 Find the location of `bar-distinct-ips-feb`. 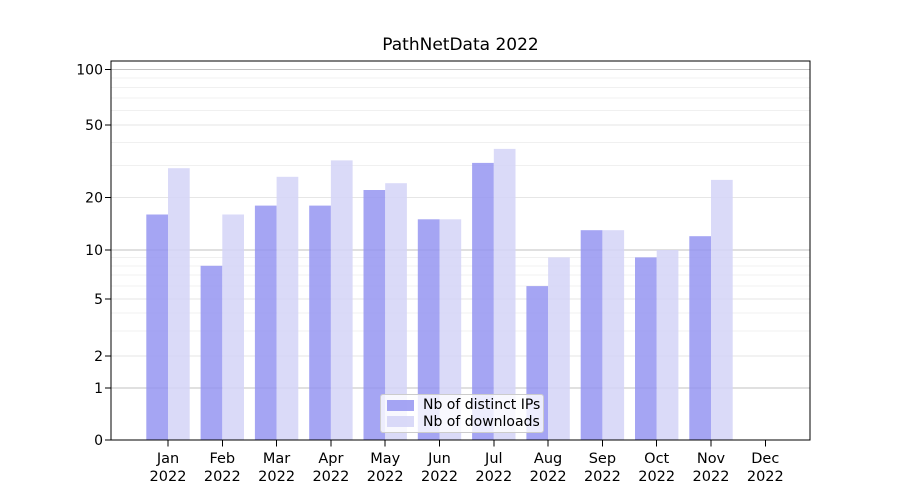

bar-distinct-ips-feb is located at coordinates (211, 352).